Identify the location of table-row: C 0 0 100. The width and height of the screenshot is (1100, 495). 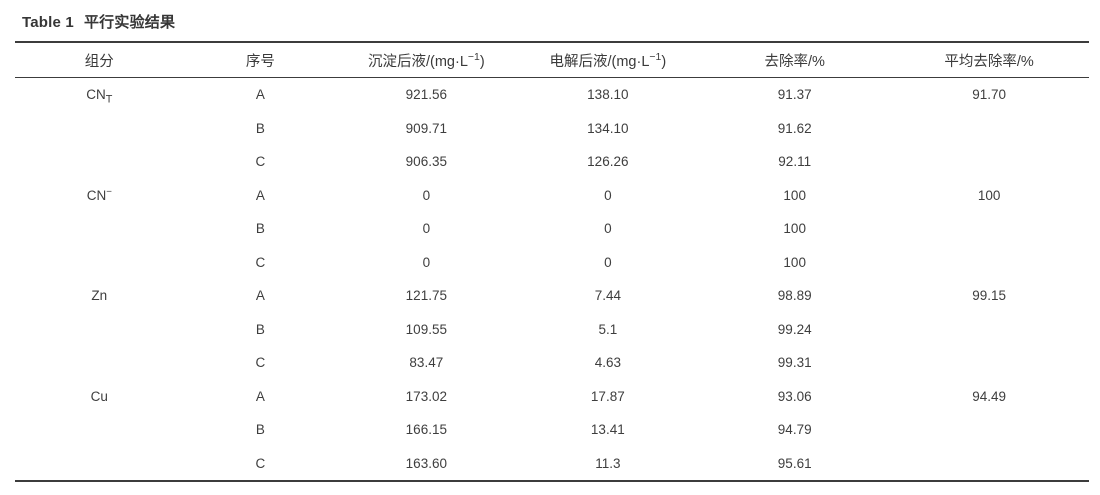
(552, 263).